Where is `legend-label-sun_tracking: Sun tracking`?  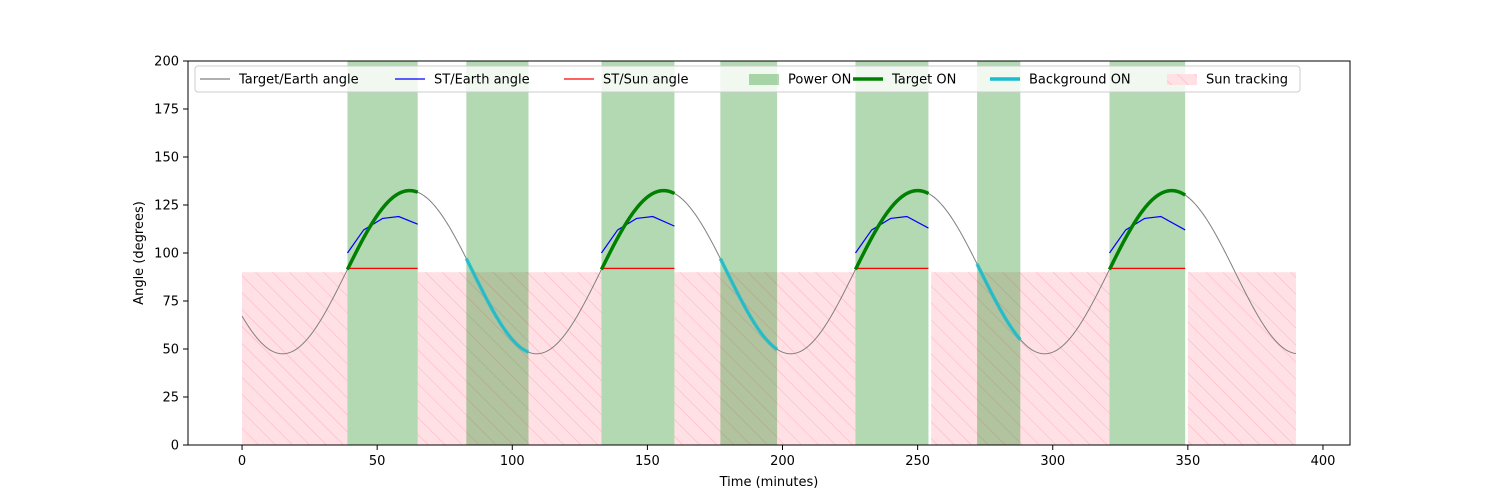 legend-label-sun_tracking: Sun tracking is located at coordinates (1247, 80).